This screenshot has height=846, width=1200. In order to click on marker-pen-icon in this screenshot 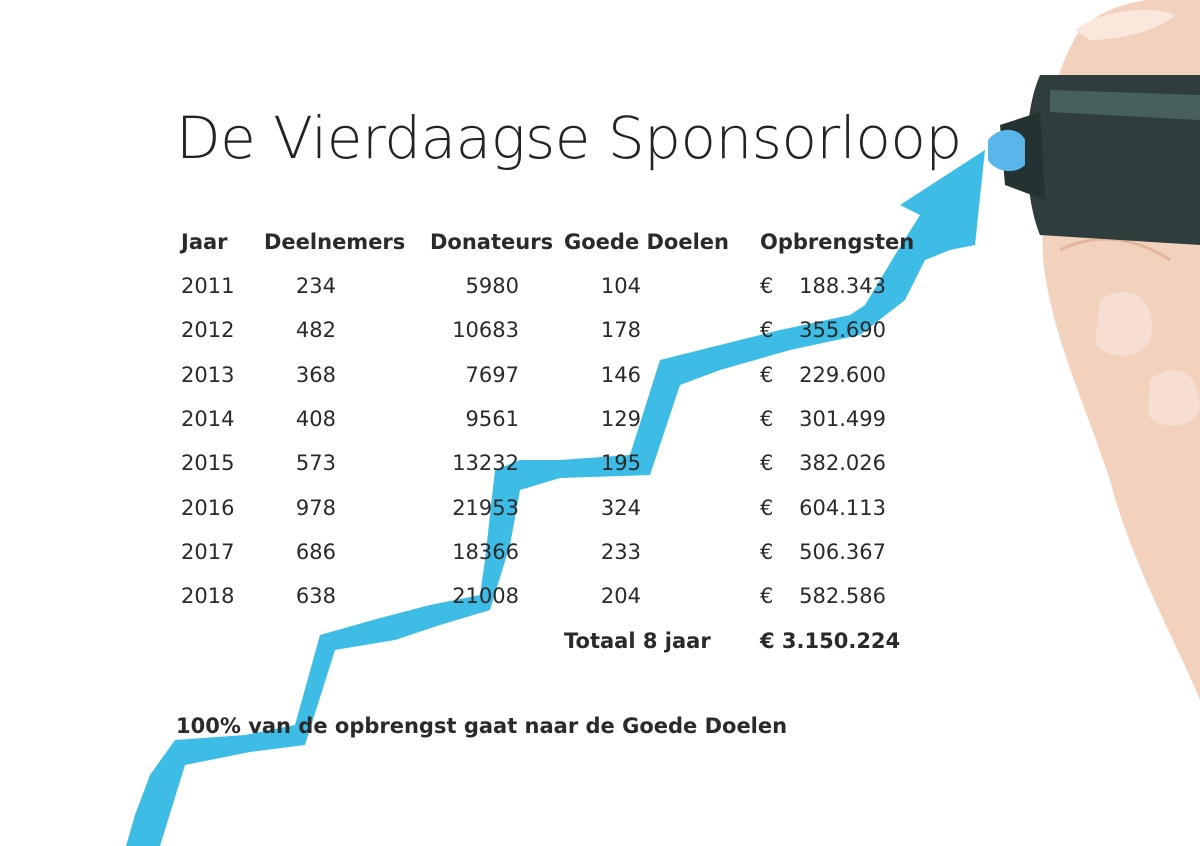, I will do `click(1094, 160)`.